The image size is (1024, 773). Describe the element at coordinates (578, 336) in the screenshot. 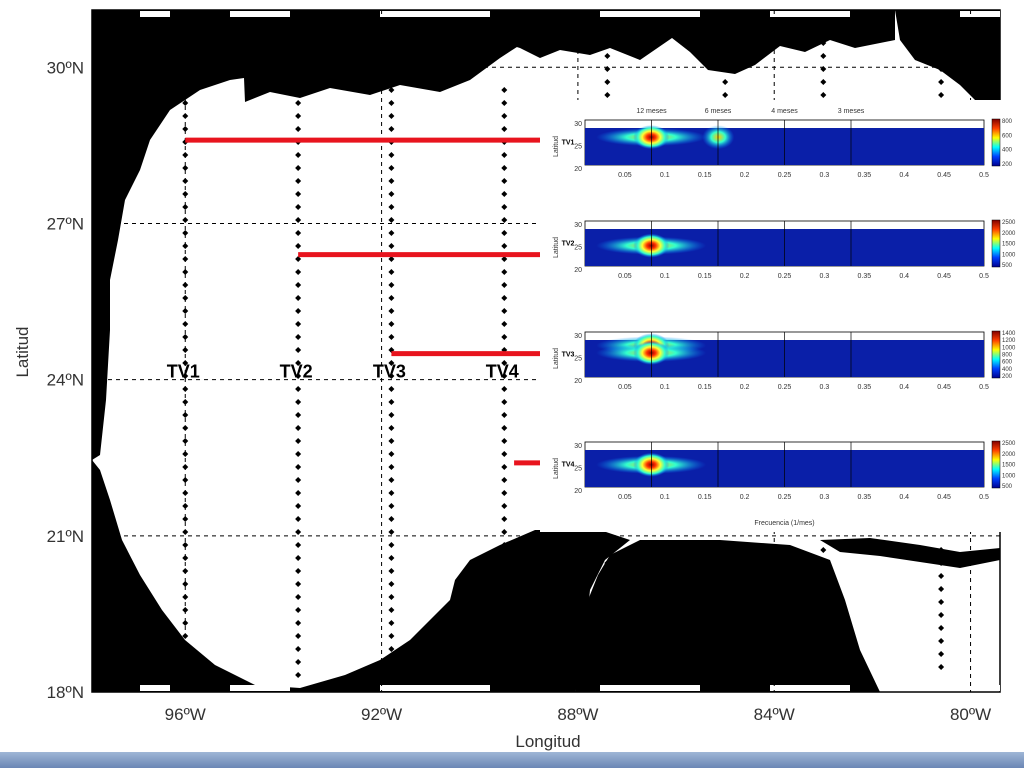

I see `panel-y-tick: 30` at that location.